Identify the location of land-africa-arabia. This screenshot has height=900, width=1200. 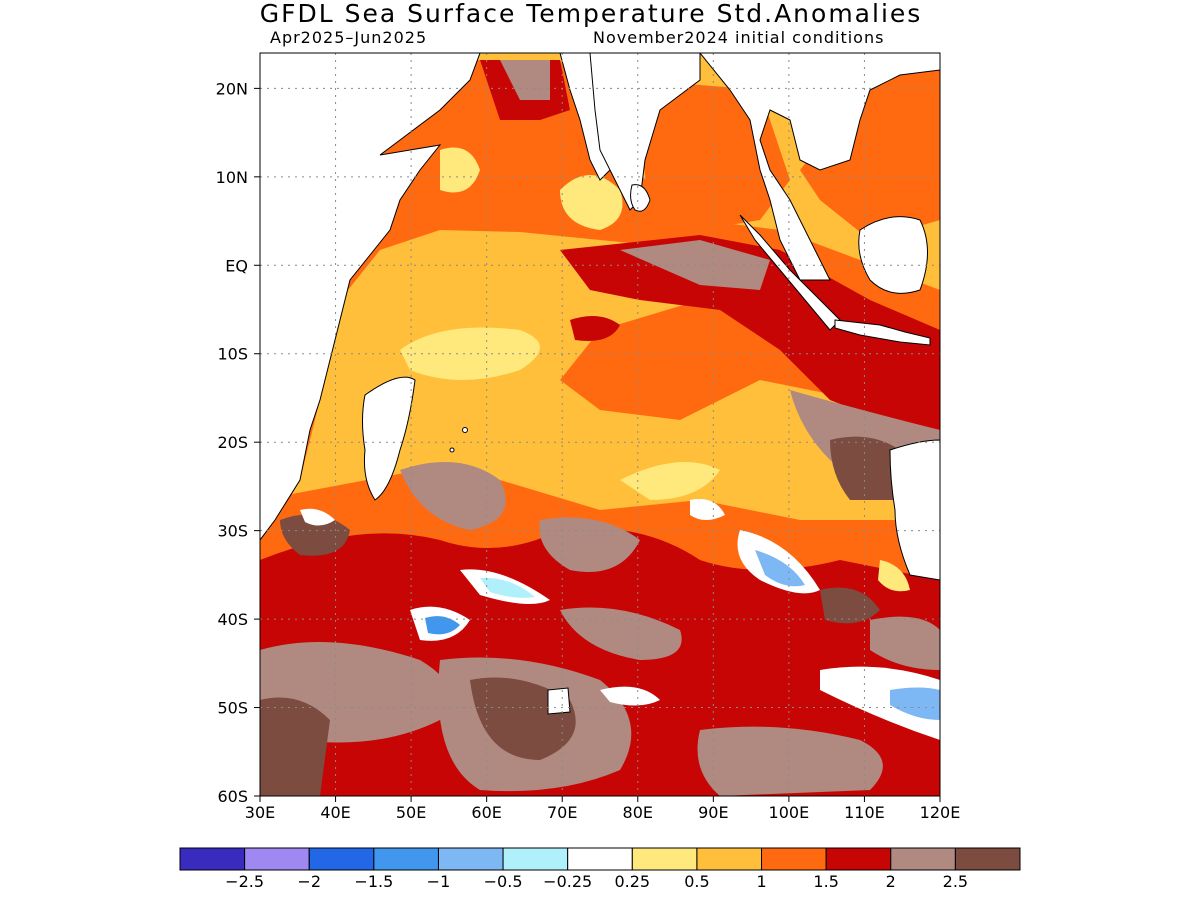
(370, 297).